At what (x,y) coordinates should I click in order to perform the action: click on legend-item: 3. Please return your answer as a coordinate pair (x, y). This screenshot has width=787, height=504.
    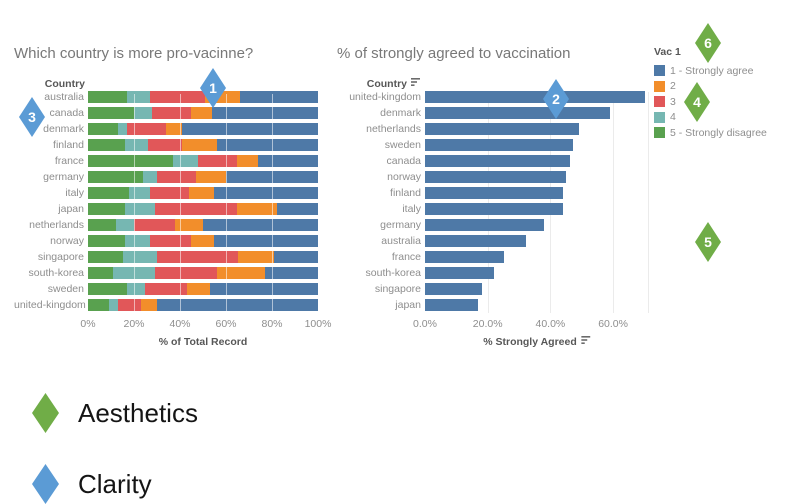
    Looking at the image, I should click on (710, 102).